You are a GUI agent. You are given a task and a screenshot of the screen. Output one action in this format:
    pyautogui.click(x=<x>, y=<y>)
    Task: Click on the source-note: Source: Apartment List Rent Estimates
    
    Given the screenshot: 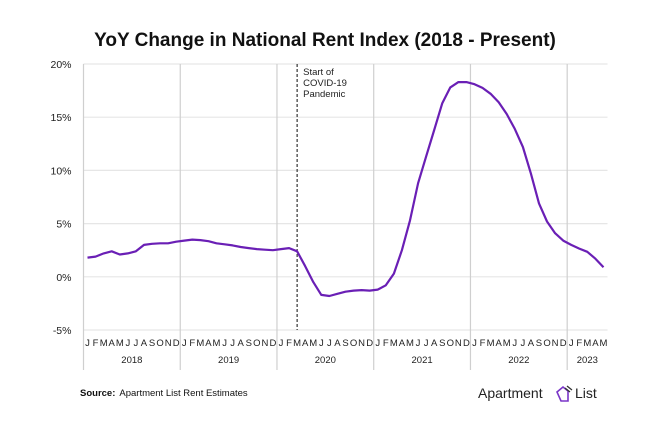 What is the action you would take?
    pyautogui.click(x=164, y=393)
    